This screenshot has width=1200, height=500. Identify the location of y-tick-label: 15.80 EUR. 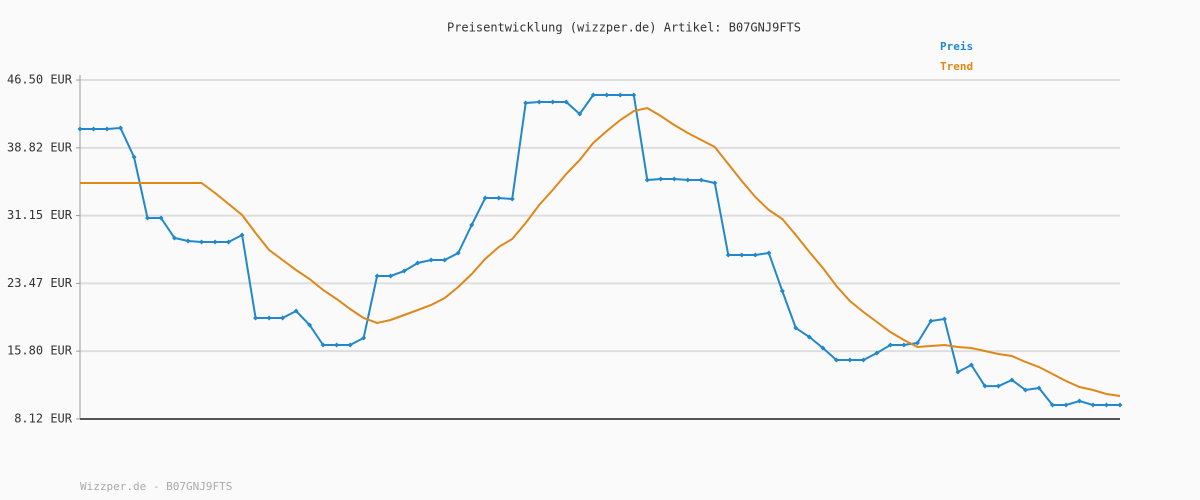
(40, 351).